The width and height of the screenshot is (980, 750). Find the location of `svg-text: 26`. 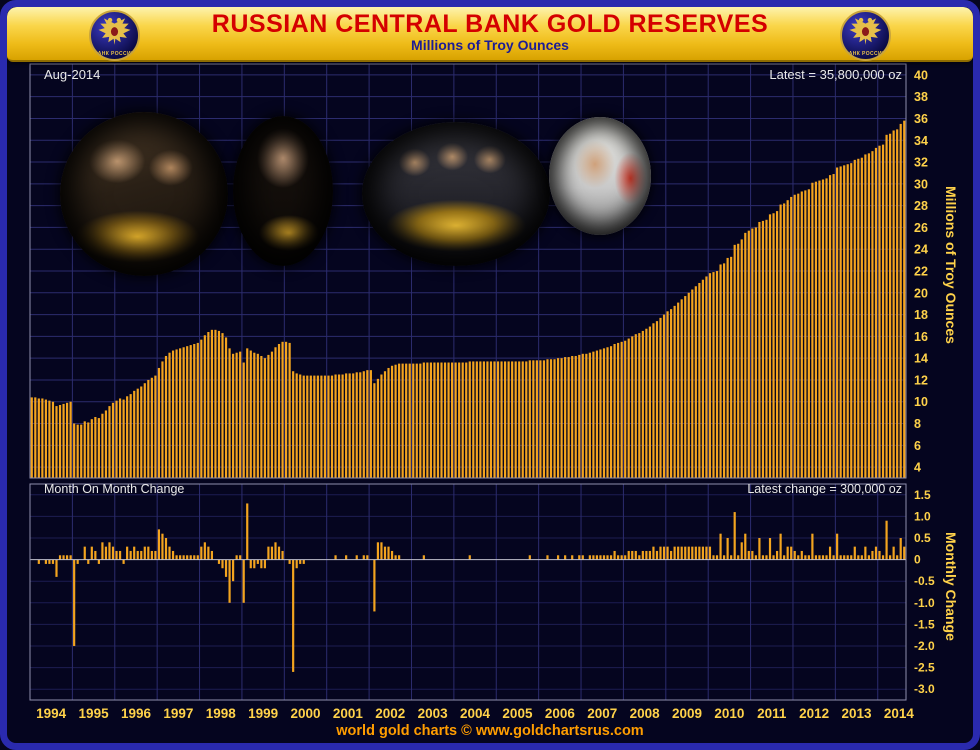

svg-text: 26 is located at coordinates (921, 228).